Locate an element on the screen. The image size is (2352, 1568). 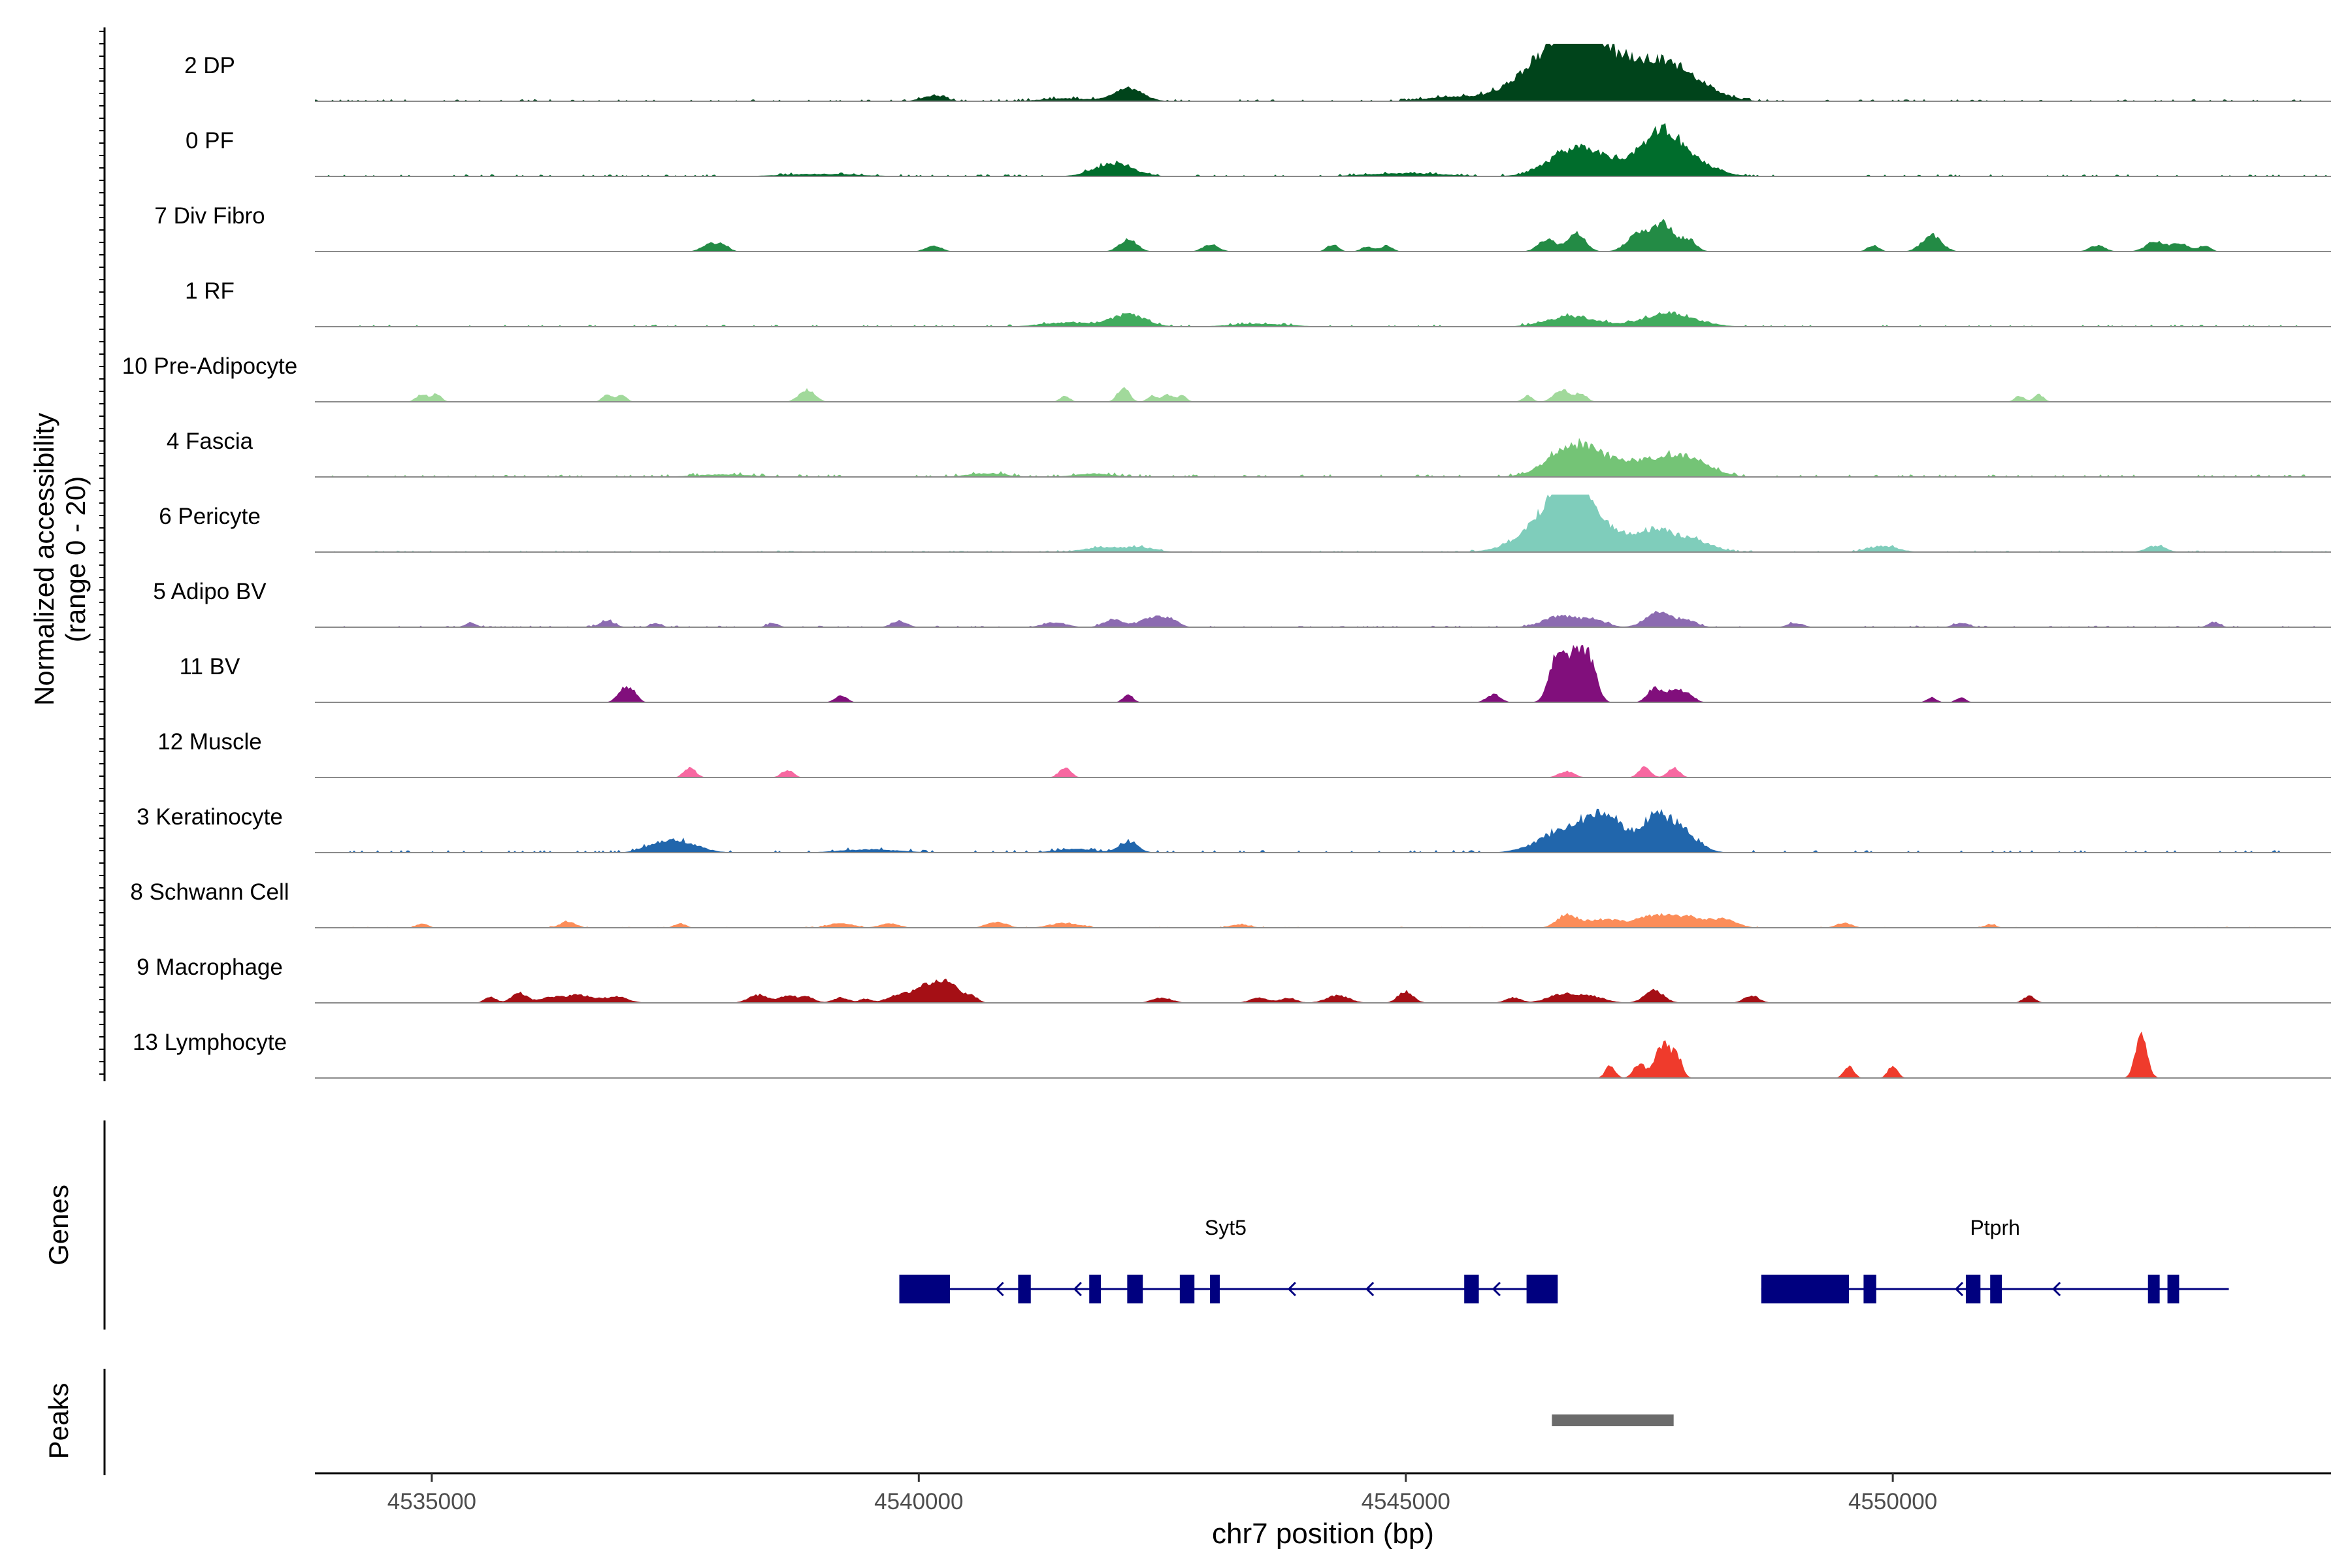
track: 3 Keratinocyte is located at coordinates (1234, 828).